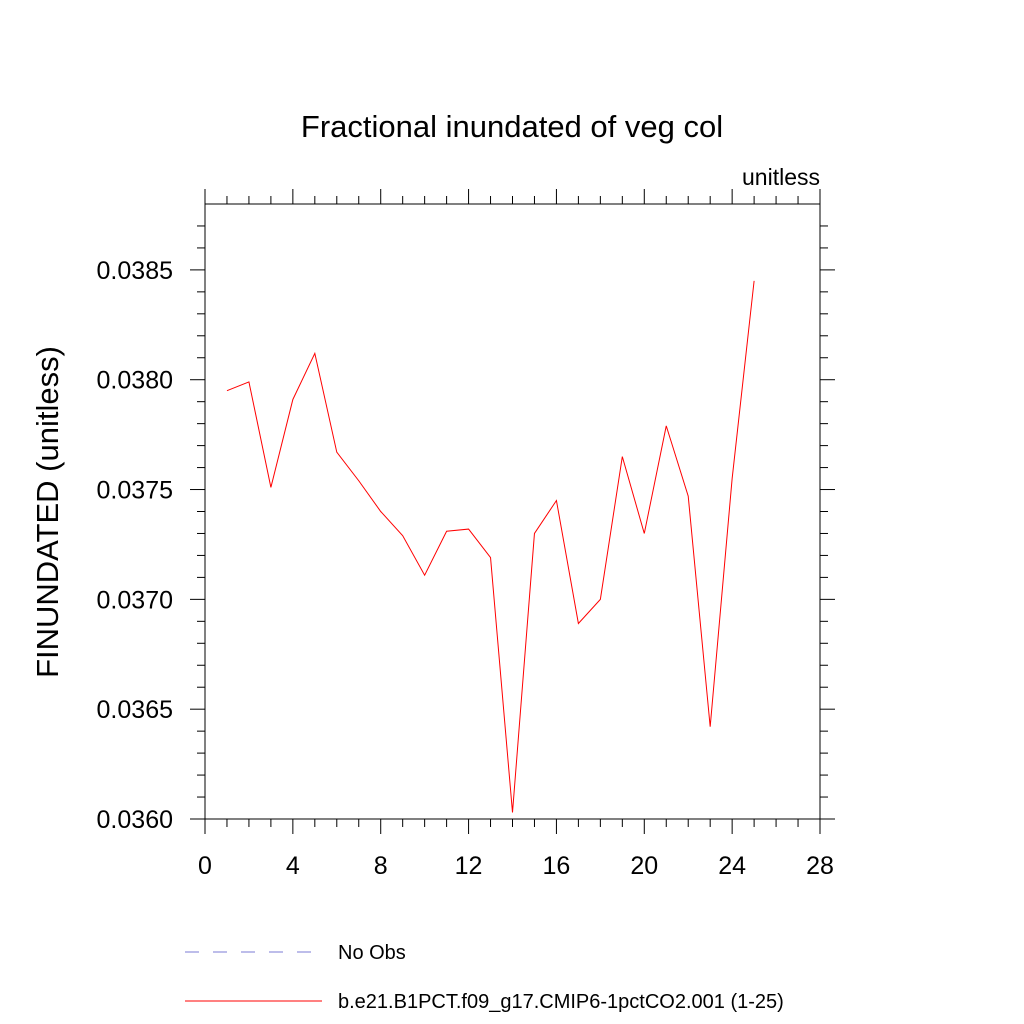  I want to click on y-tick-label-3: 0.0375, so click(135, 491).